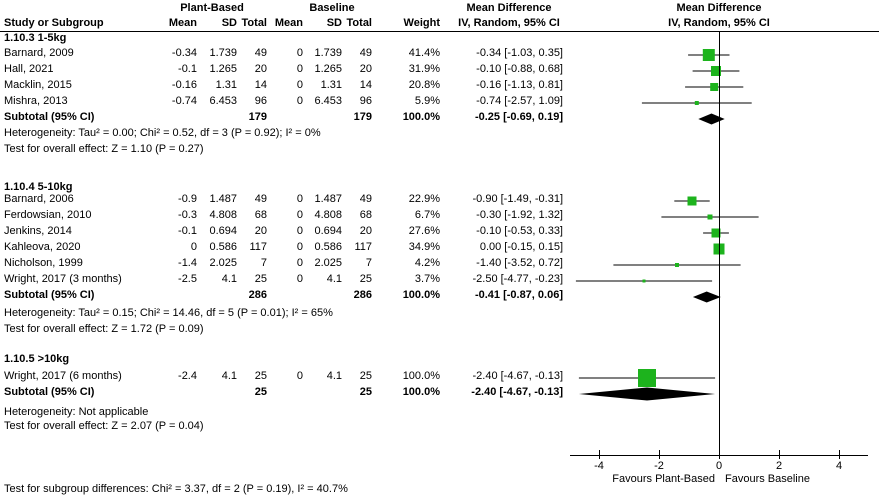 The height and width of the screenshot is (496, 879). Describe the element at coordinates (328, 53) in the screenshot. I see `cell-sd_bl: 1.739` at that location.